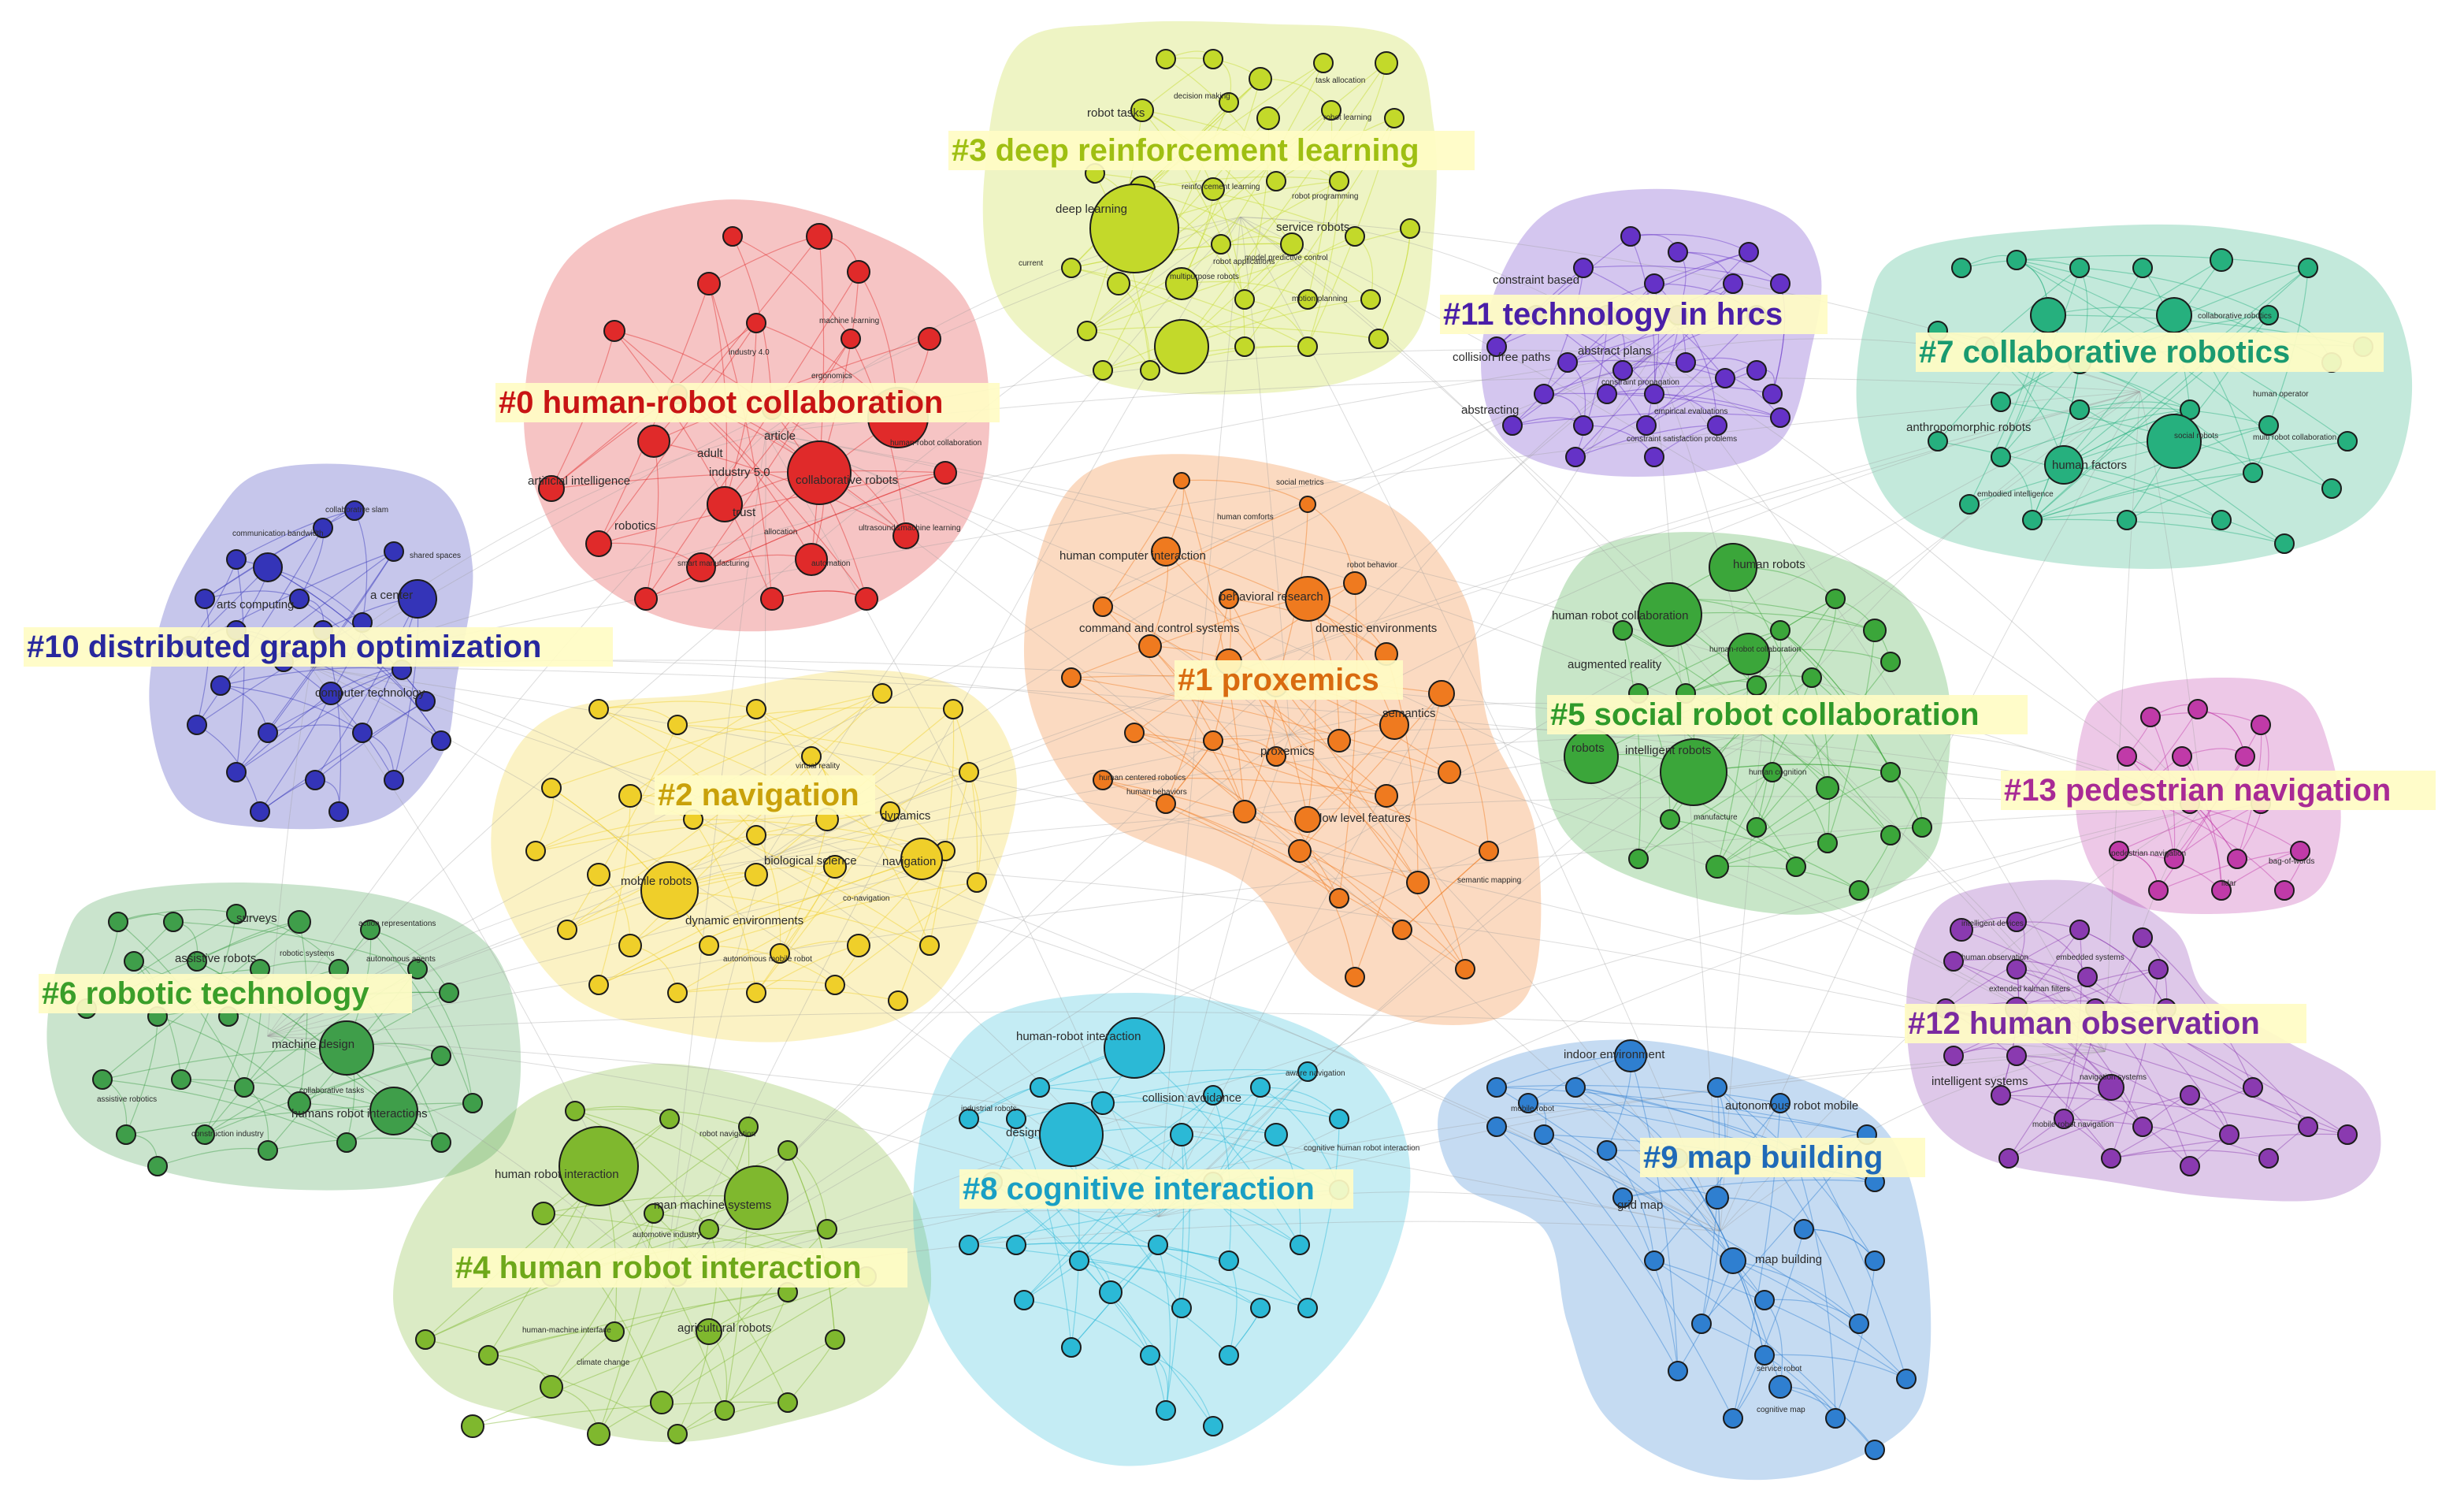 The image size is (2464, 1505). I want to click on cluster-label-c9: #9 map building, so click(1763, 1157).